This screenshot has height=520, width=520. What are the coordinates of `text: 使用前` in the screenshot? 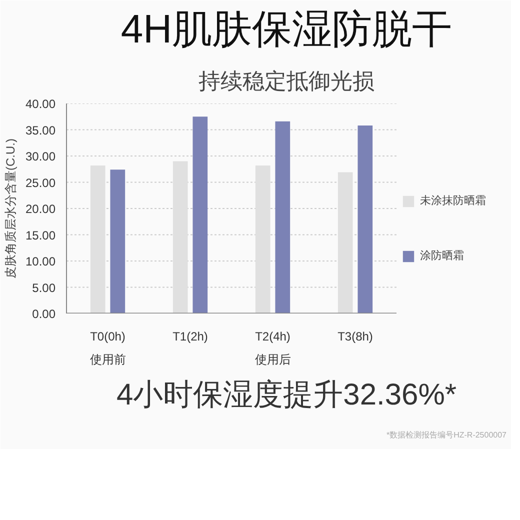 It's located at (108, 359).